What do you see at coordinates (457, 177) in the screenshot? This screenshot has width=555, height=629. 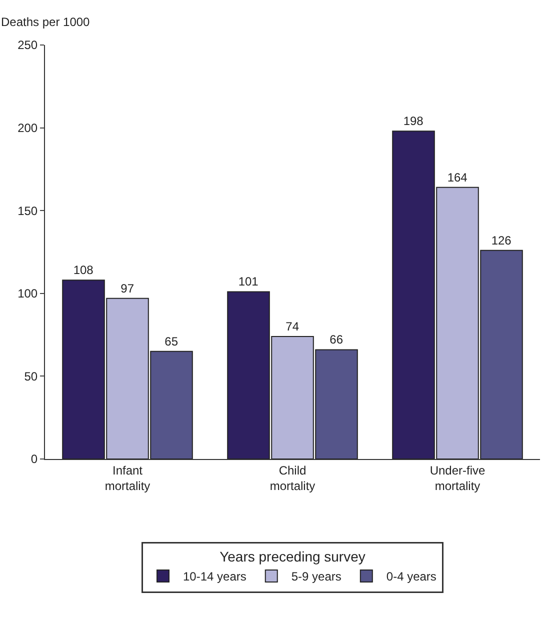 I see `data-label: 164` at bounding box center [457, 177].